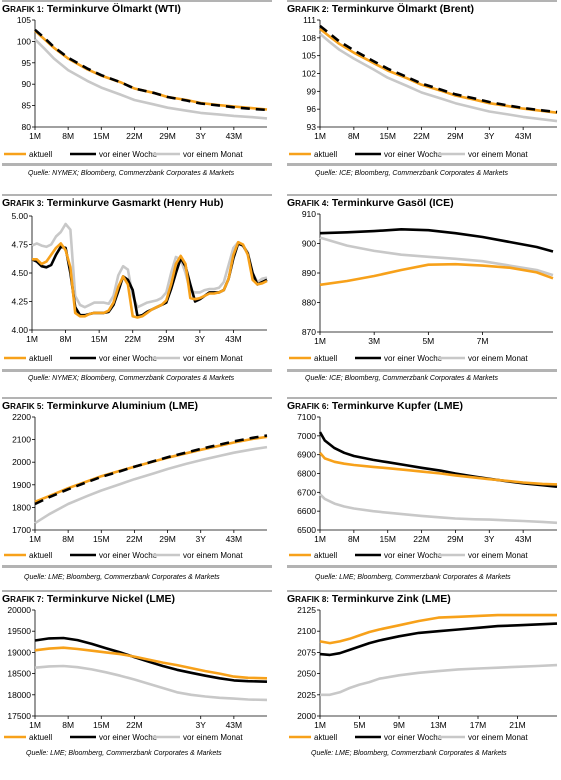  Describe the element at coordinates (23, 406) in the screenshot. I see `grafik-label: GRAFIK 5:` at that location.